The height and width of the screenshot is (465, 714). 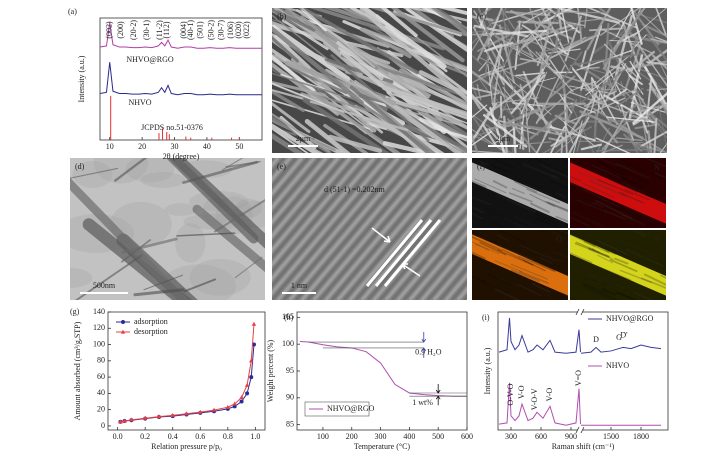 What do you see at coordinates (75, 311) in the screenshot?
I see `panel-label: (g)` at bounding box center [75, 311].